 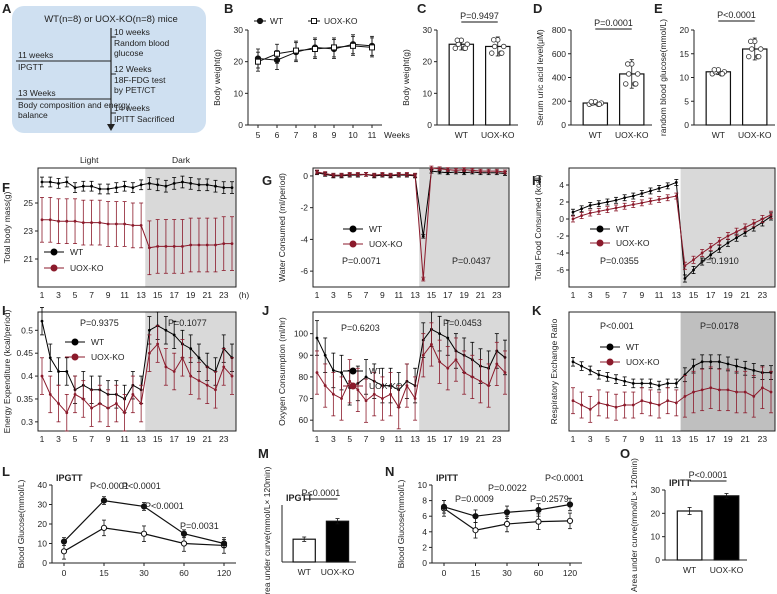 I want to click on y-tick-label: 0.5, so click(x=27, y=330).